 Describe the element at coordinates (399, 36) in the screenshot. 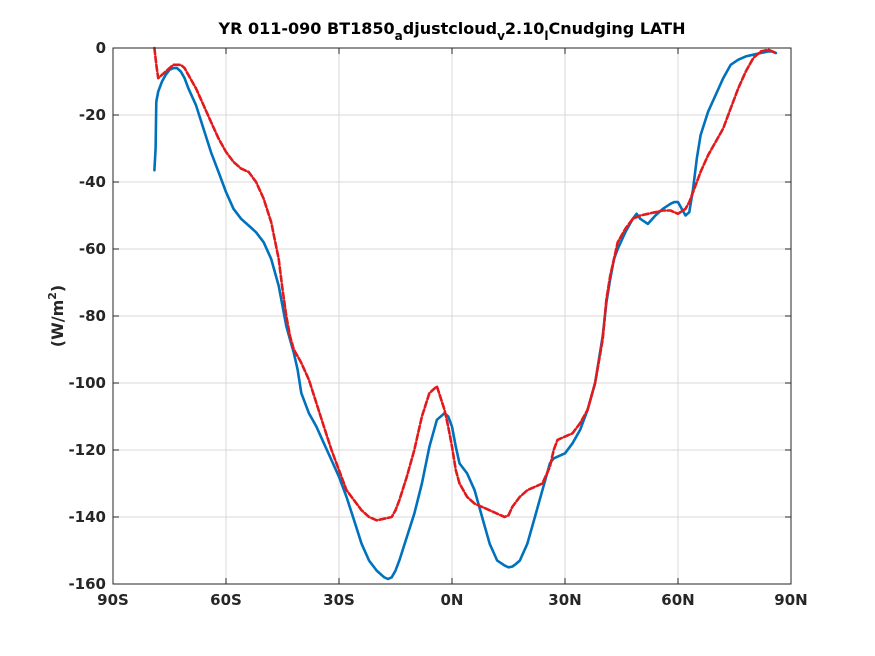

I see `title-sub-1: a` at that location.